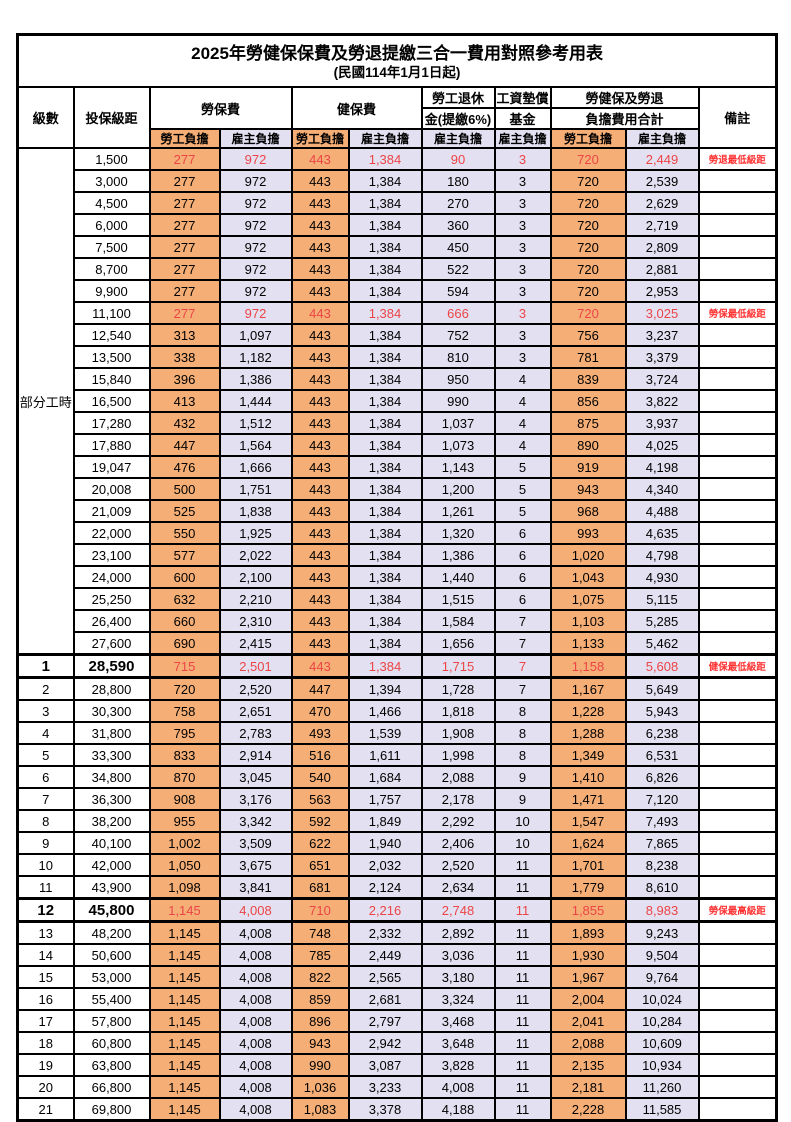  What do you see at coordinates (662, 181) in the screenshot?
I see `cell-total-employer: 2,539` at bounding box center [662, 181].